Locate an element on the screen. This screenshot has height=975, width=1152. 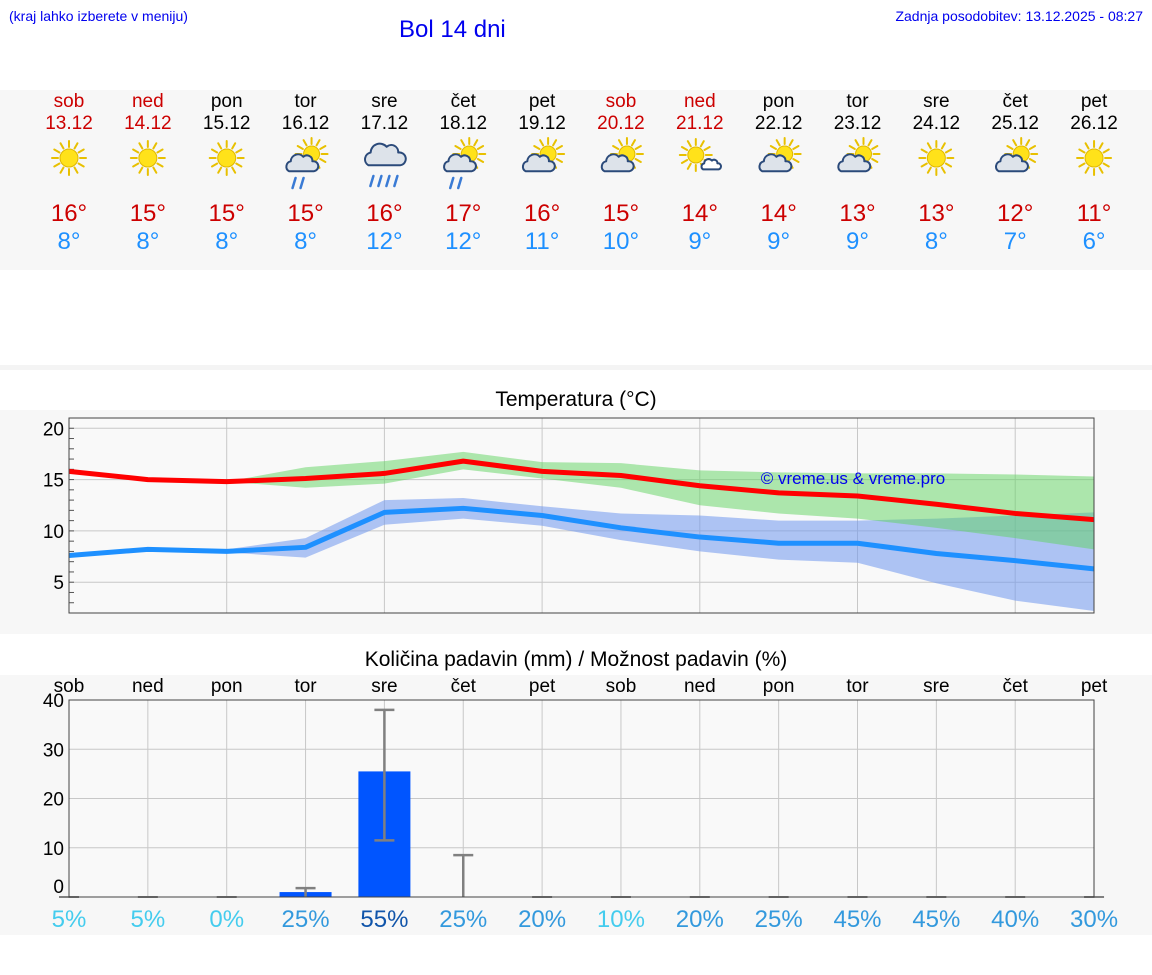
forecast-date-label: 15.12 is located at coordinates (227, 123).